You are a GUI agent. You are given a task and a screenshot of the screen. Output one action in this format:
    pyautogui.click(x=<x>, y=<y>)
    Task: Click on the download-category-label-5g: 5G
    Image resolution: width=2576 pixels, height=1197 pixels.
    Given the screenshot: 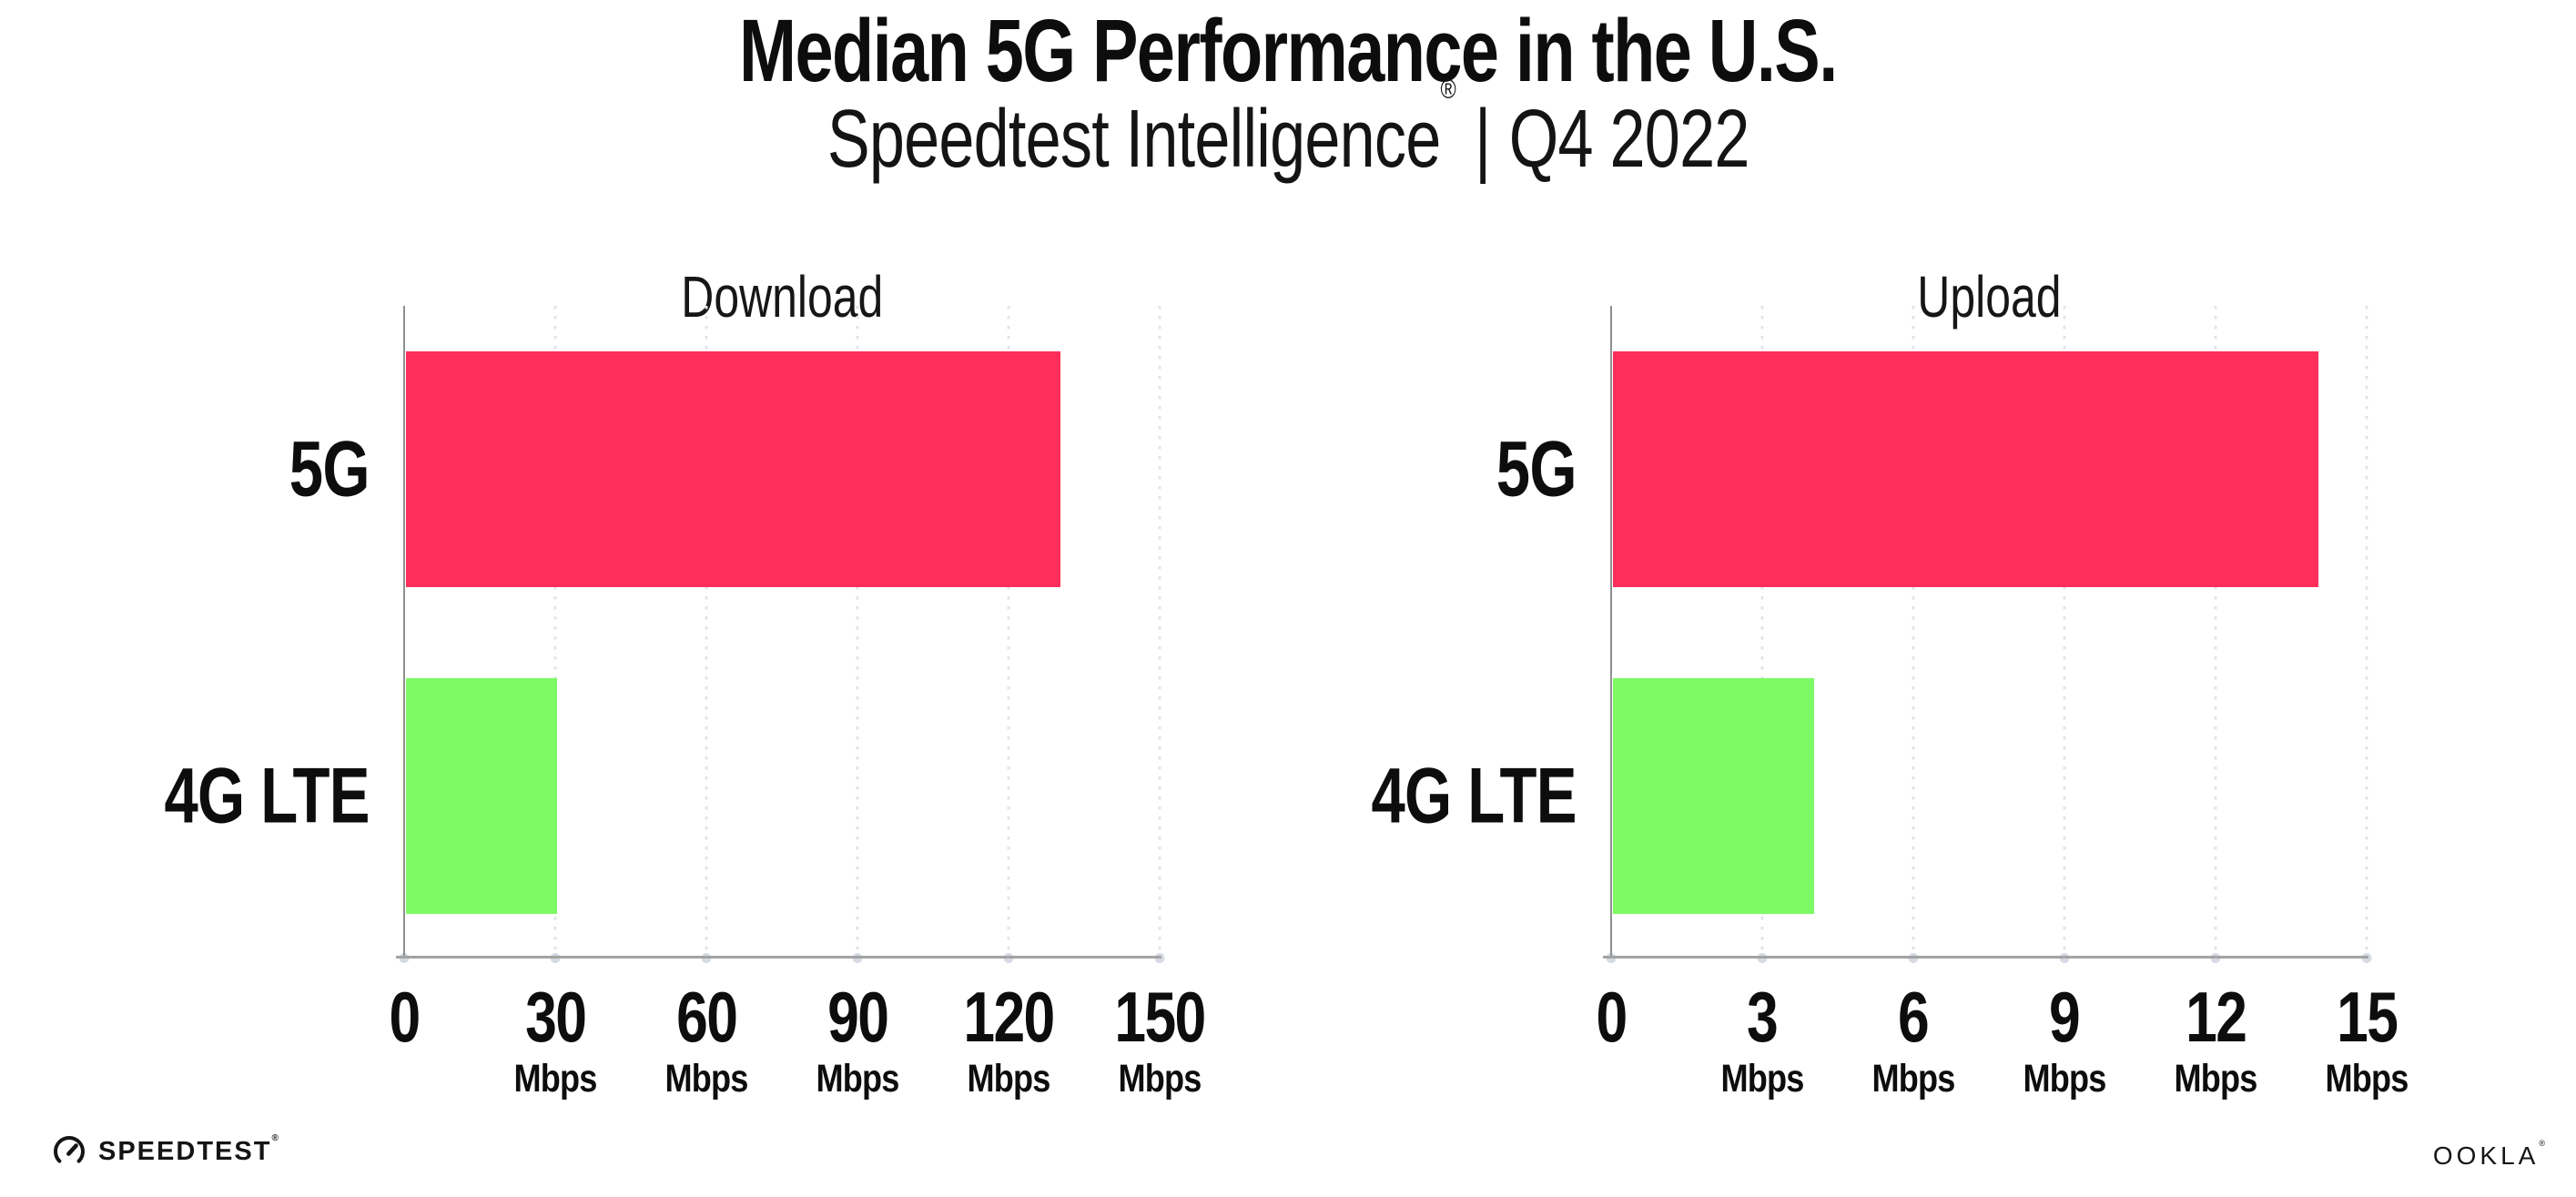 What is the action you would take?
    pyautogui.click(x=329, y=469)
    